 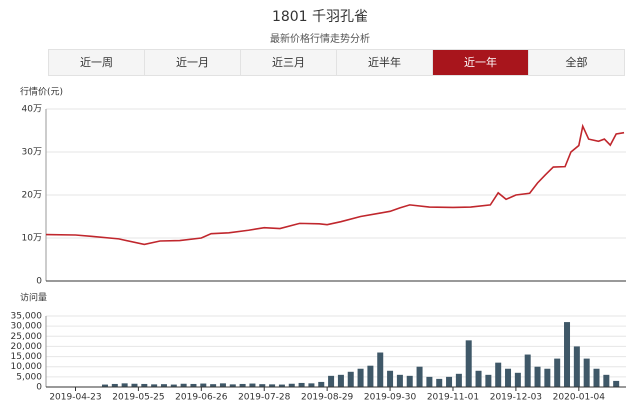 What do you see at coordinates (27, 337) in the screenshot?
I see `y-tick-label: 25,000` at bounding box center [27, 337].